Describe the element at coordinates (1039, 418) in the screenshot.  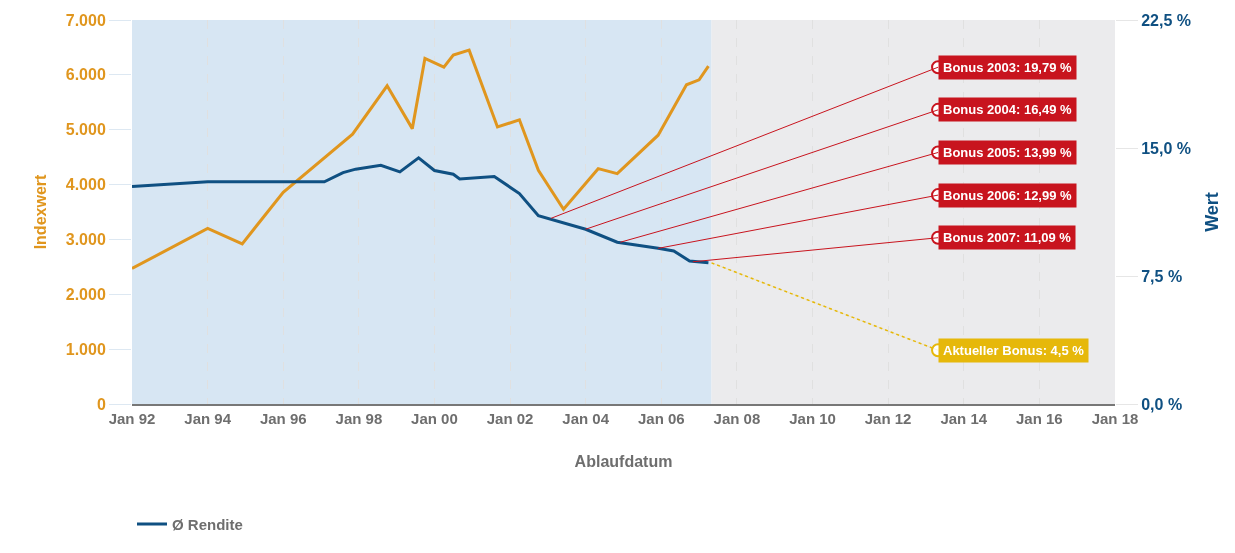
I see `x-tick-label: Jan 16` at that location.